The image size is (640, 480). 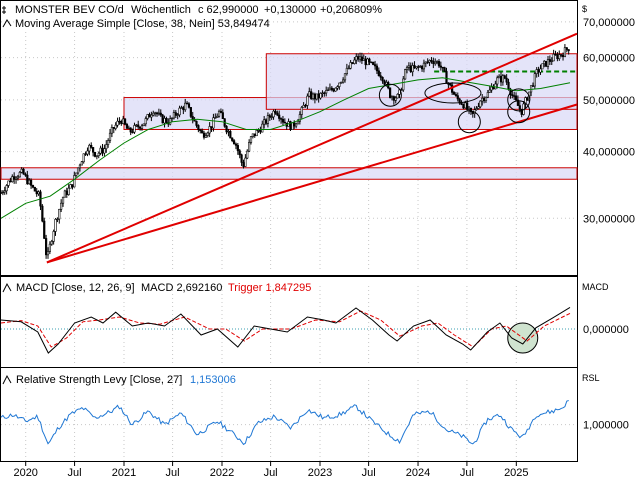 What do you see at coordinates (75, 288) in the screenshot?
I see `macd-title: MACD [Close, 12, 26, 9]` at bounding box center [75, 288].